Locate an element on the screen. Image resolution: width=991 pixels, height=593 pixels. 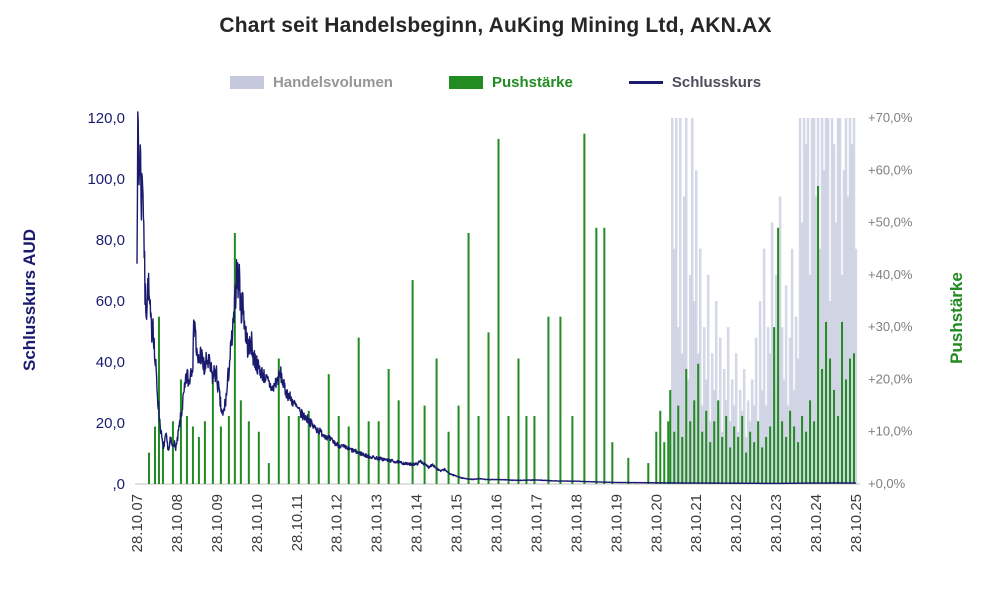
volume-swatch-icon is located at coordinates (246, 82).